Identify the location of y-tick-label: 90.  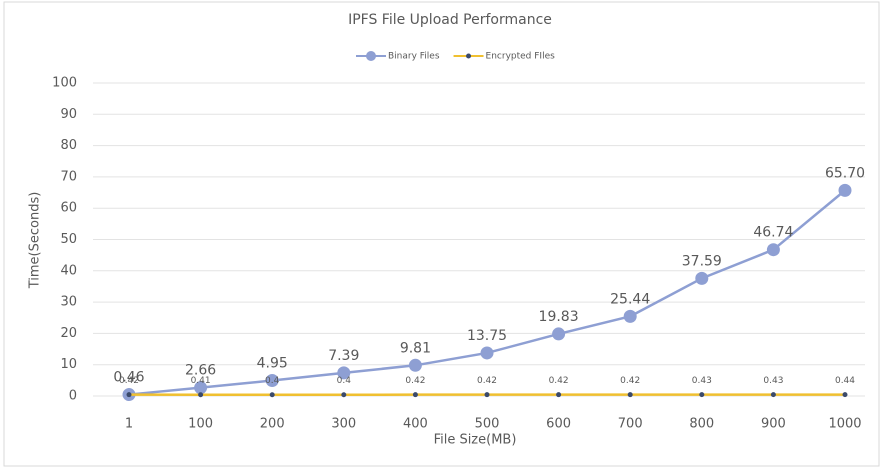
(68, 114).